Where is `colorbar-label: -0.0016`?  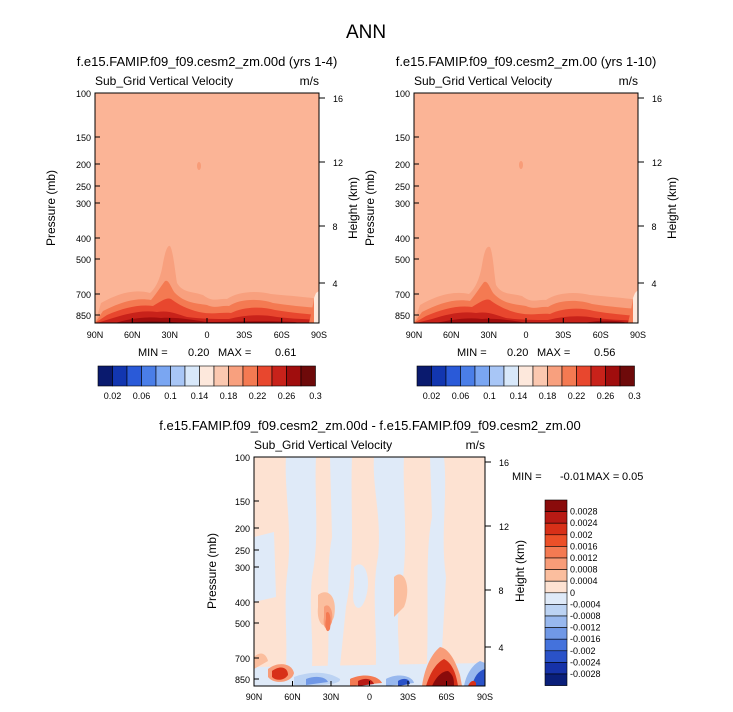 colorbar-label: -0.0016 is located at coordinates (585, 639).